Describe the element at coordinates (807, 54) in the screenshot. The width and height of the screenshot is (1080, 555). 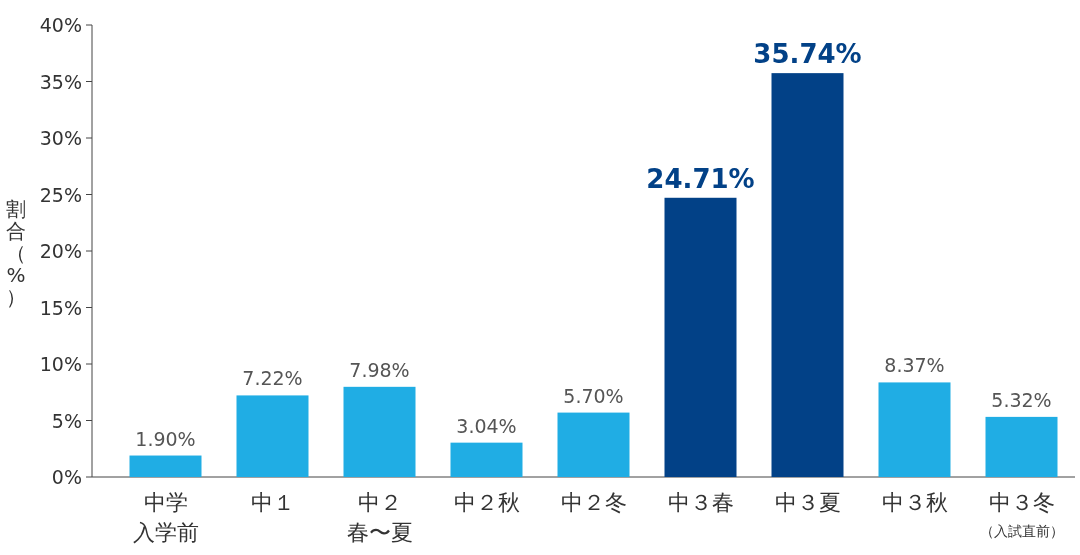
I see `data-label: 35.74%` at that location.